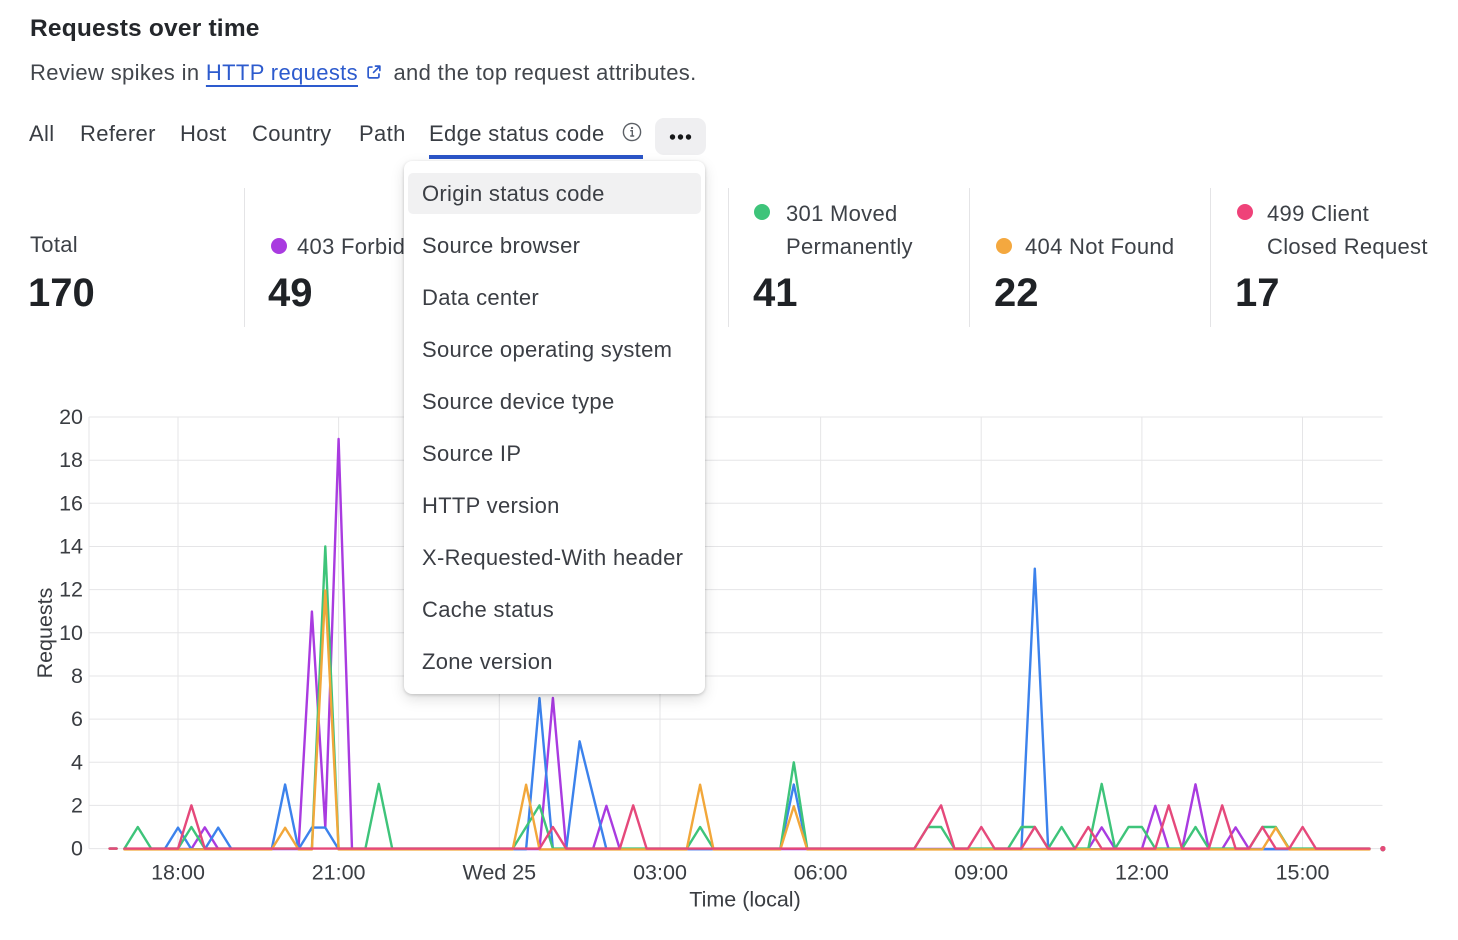  What do you see at coordinates (178, 872) in the screenshot?
I see `svg-text: 18:00` at bounding box center [178, 872].